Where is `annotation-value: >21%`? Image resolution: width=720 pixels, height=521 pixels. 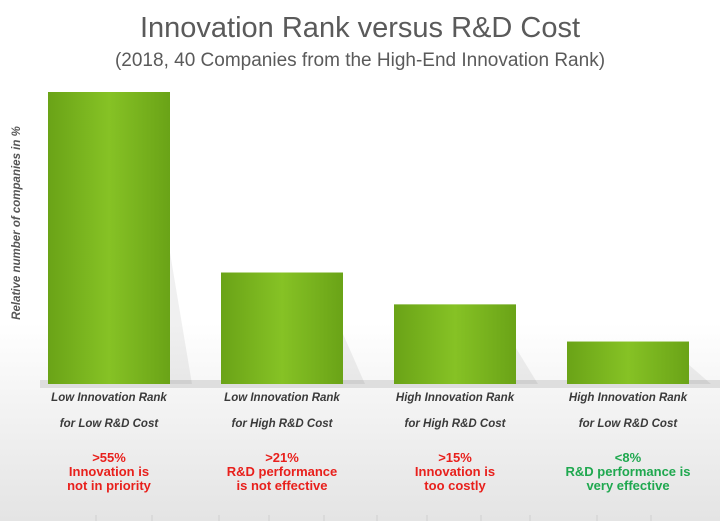 annotation-value: >21% is located at coordinates (282, 457).